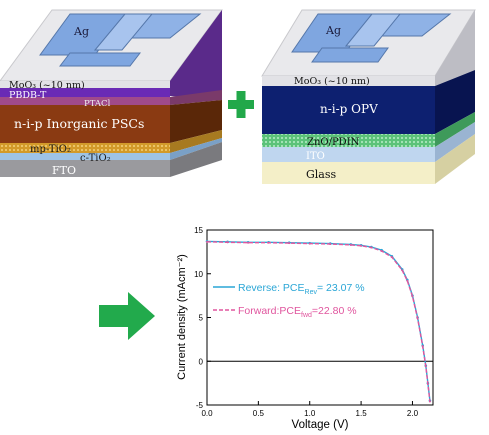 This screenshot has height=435, width=489. I want to click on svg-text: Reverse: PCERev= 23.07 %, so click(301, 289).